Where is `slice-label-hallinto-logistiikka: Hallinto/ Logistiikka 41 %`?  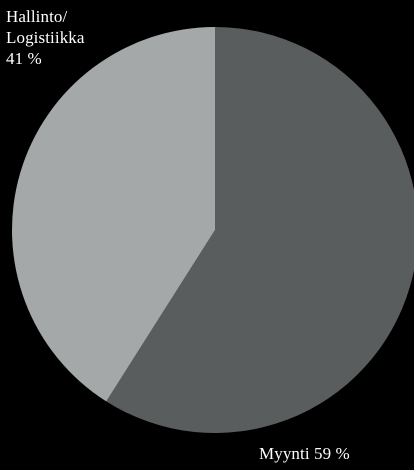 slice-label-hallinto-logistiikka: Hallinto/ Logistiikka 41 % is located at coordinates (45, 37).